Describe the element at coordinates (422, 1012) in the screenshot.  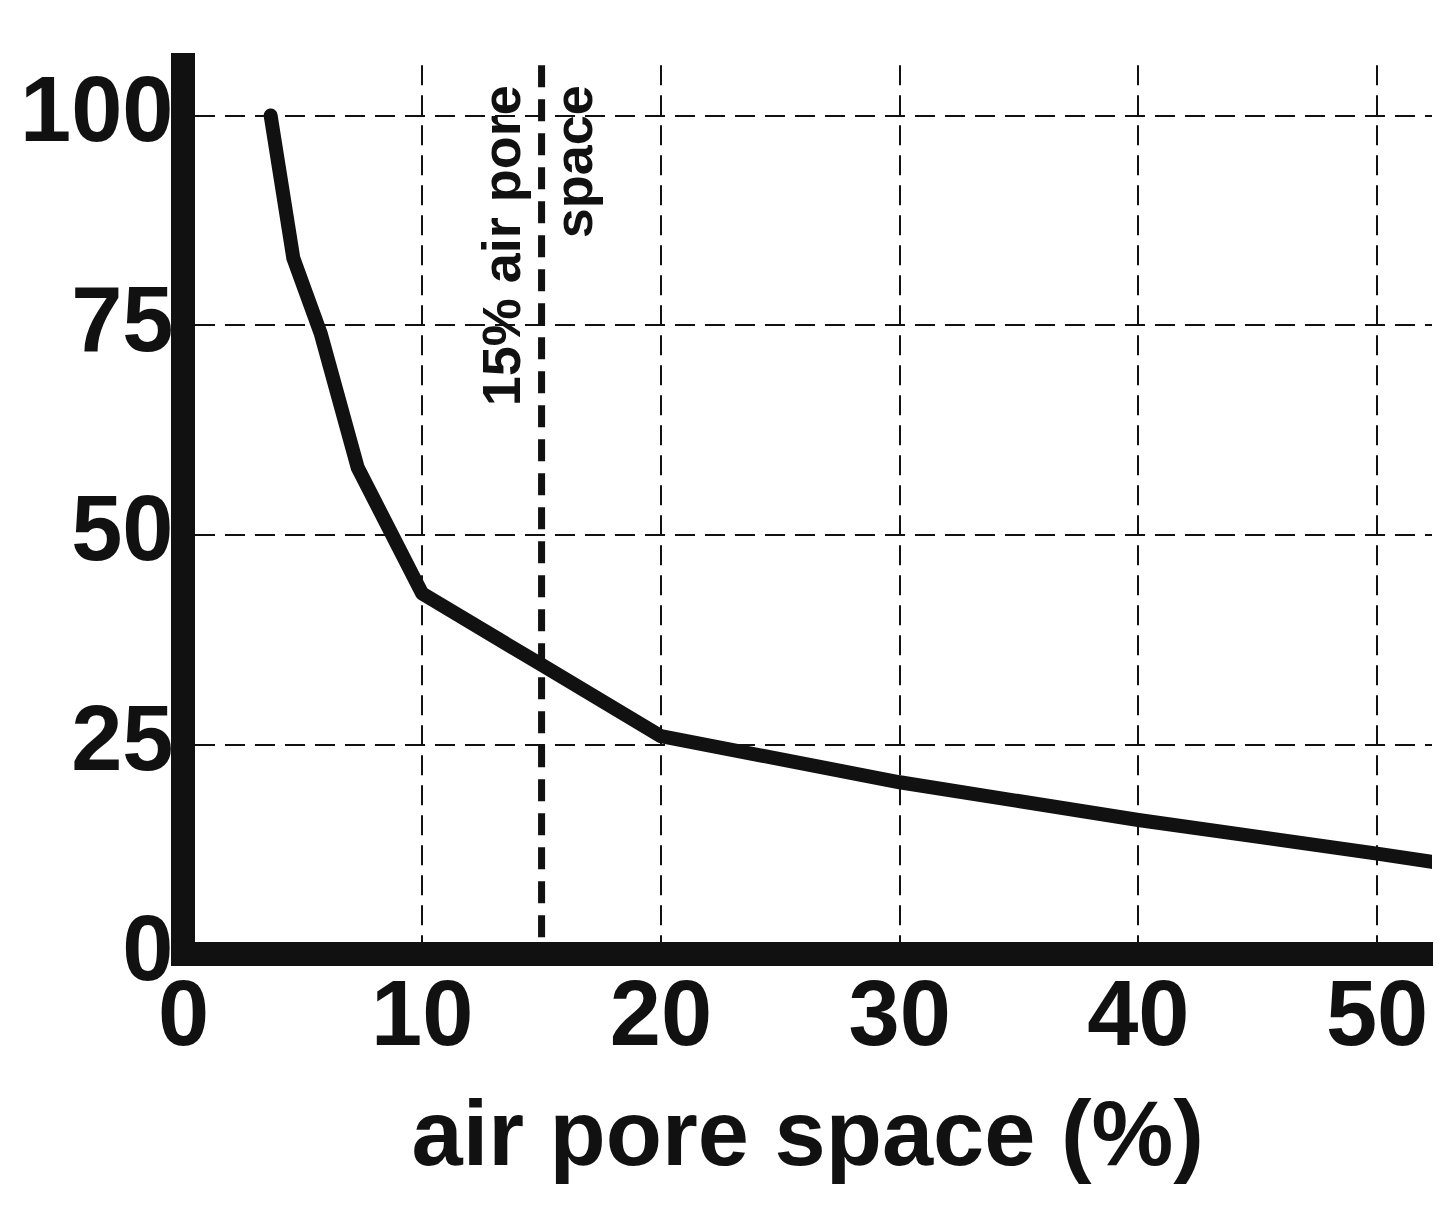
I see `x-tick-label: 10` at that location.